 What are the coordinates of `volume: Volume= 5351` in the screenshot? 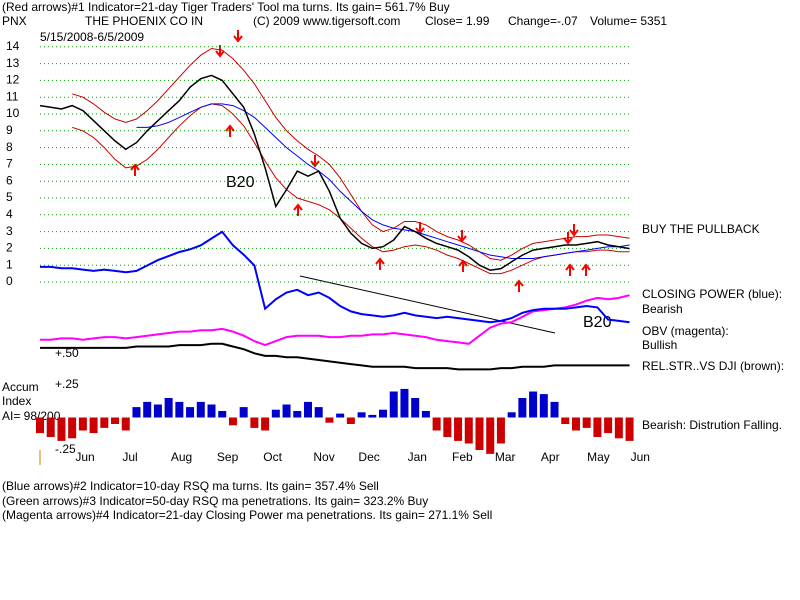 It's located at (628, 21).